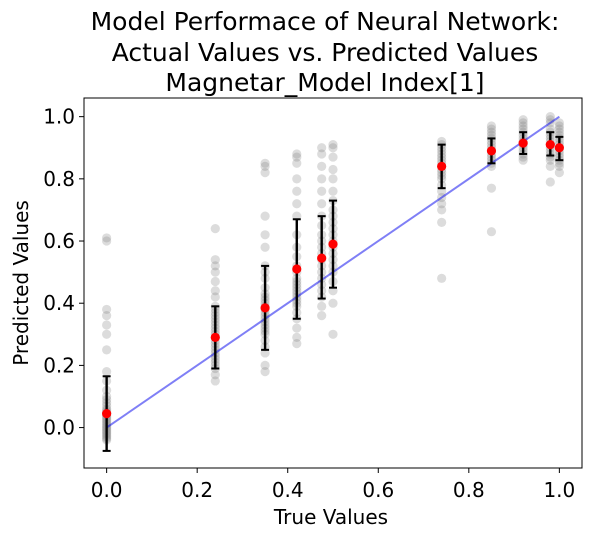  I want to click on y-tick-label: 0.4, so click(59, 303).